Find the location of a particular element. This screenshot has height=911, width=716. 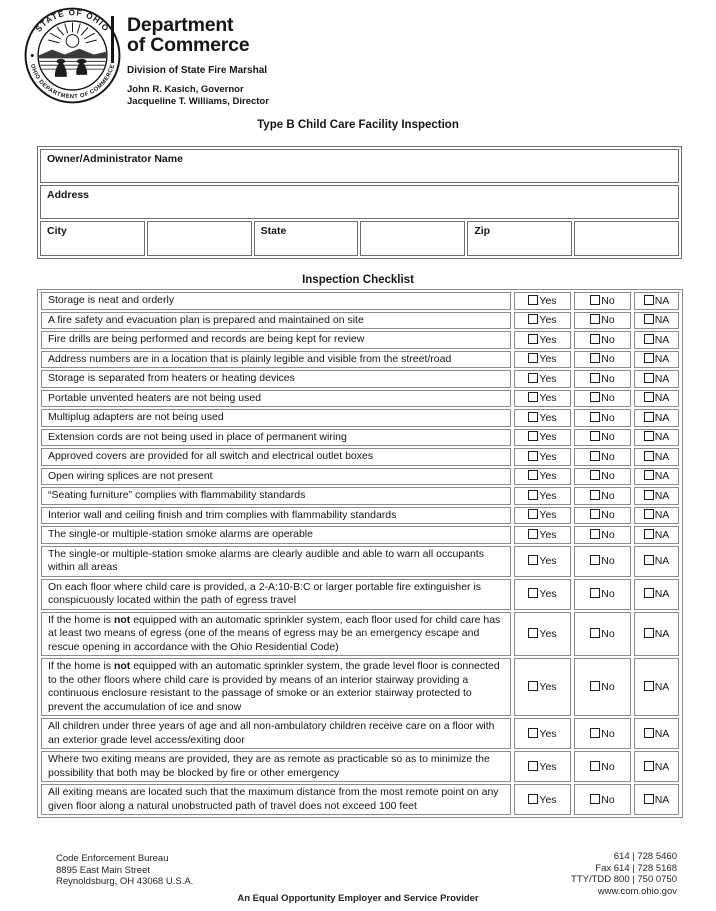

website-link: www.com.ohio.gov is located at coordinates (637, 891).